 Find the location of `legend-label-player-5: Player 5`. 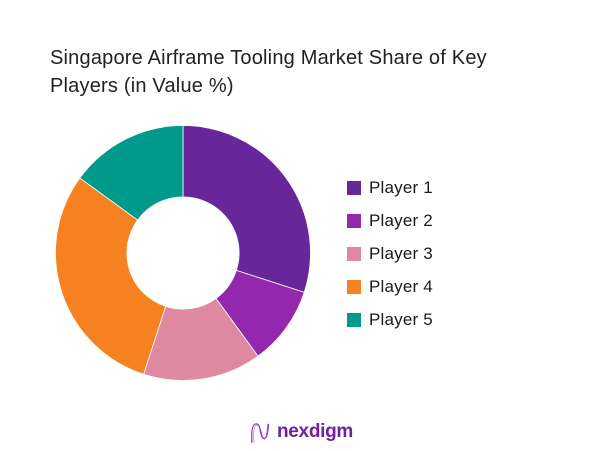

legend-label-player-5: Player 5 is located at coordinates (401, 319).